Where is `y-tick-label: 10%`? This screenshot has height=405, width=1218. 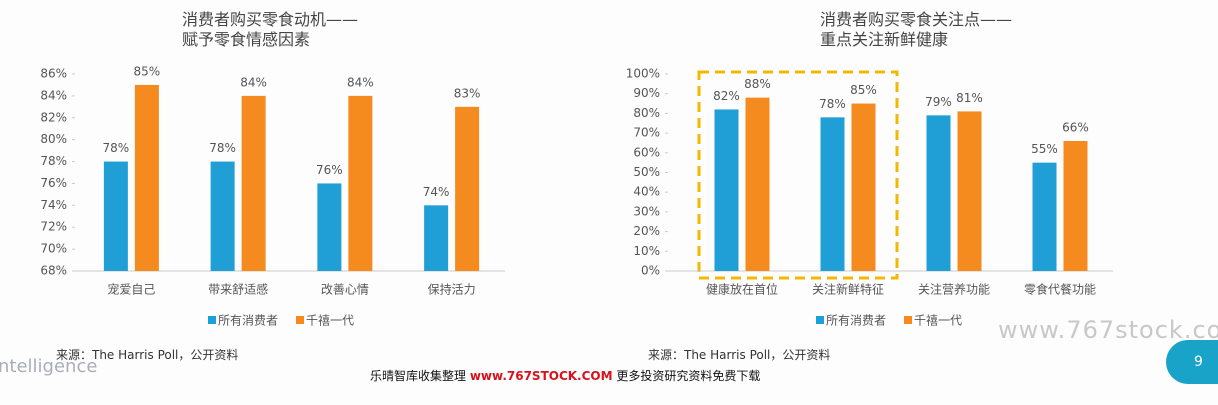
y-tick-label: 10% is located at coordinates (646, 251).